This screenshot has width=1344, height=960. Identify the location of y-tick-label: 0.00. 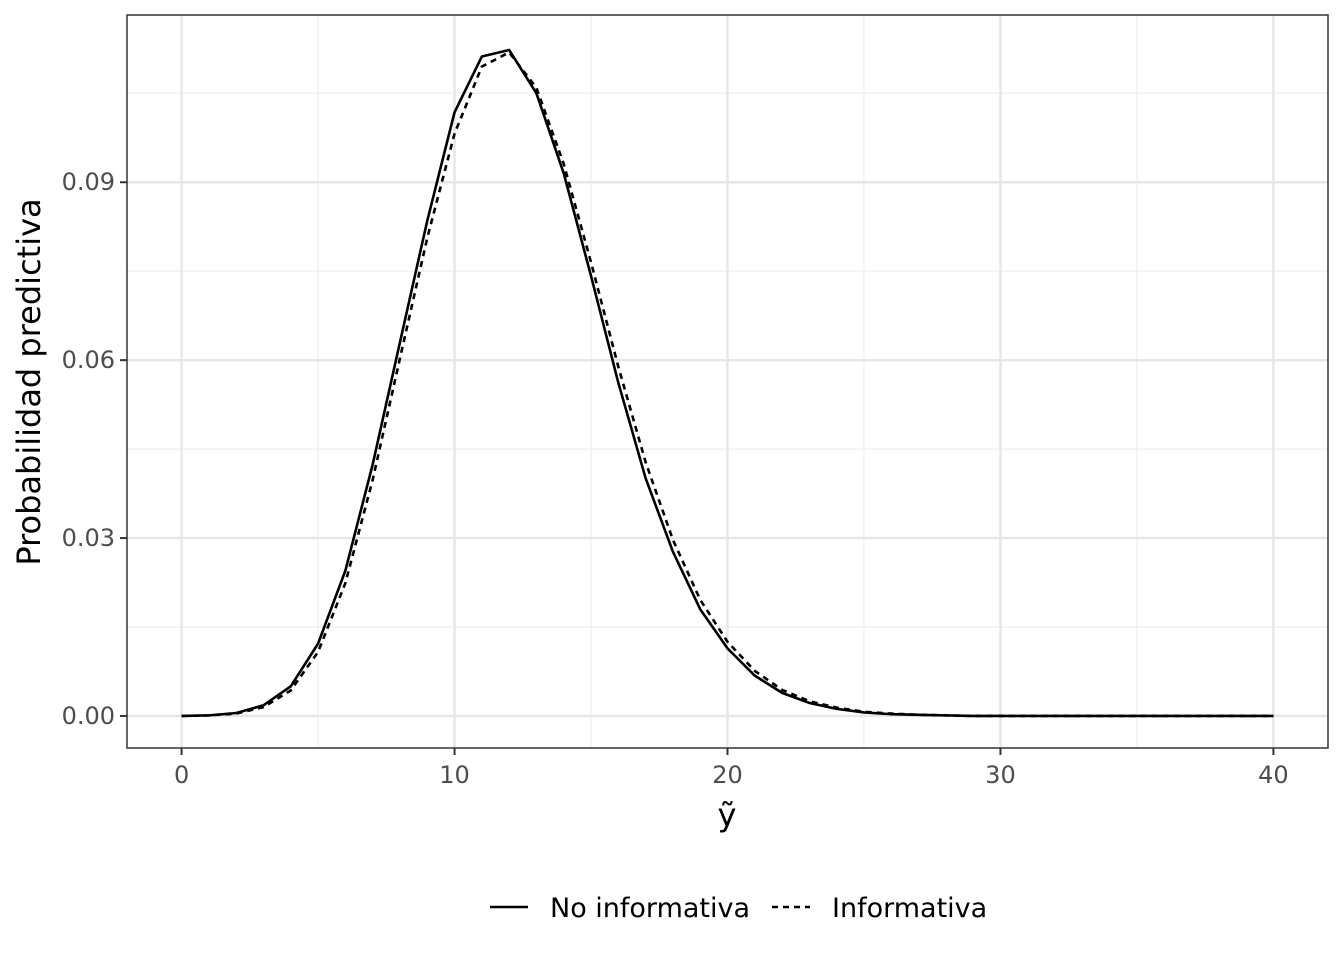
(88, 716).